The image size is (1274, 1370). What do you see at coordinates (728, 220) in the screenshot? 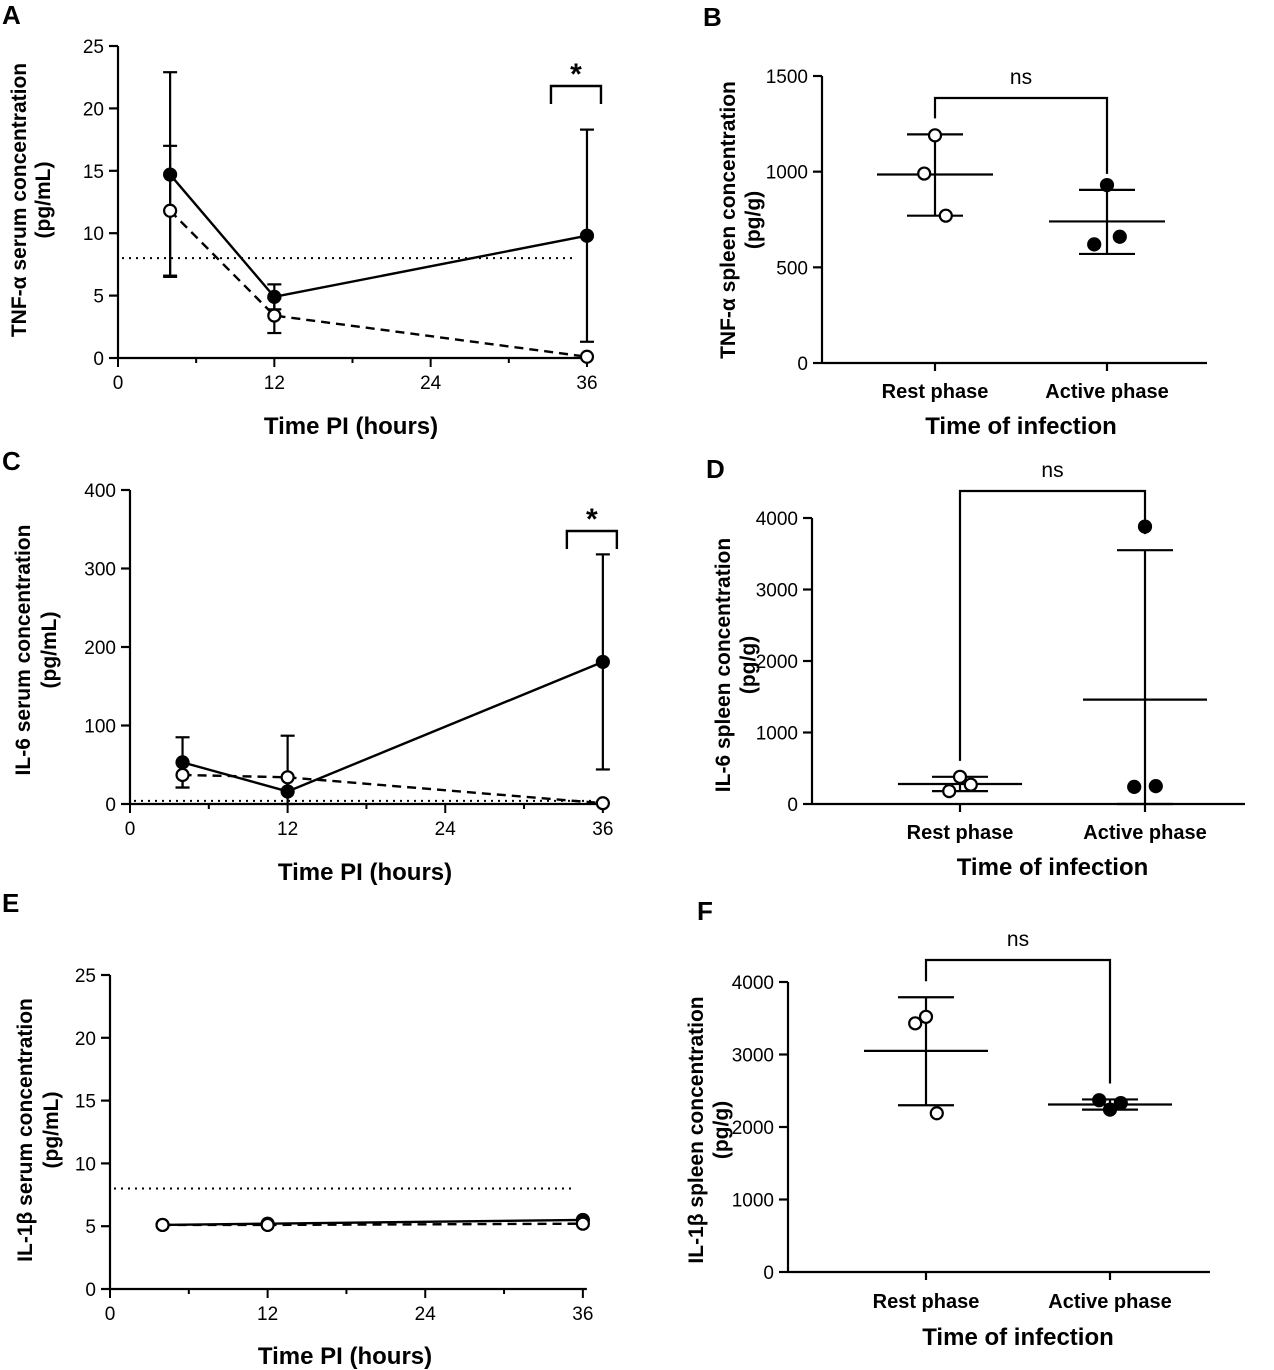
I see `y-axis-label: TNF-α spleen concentration` at bounding box center [728, 220].